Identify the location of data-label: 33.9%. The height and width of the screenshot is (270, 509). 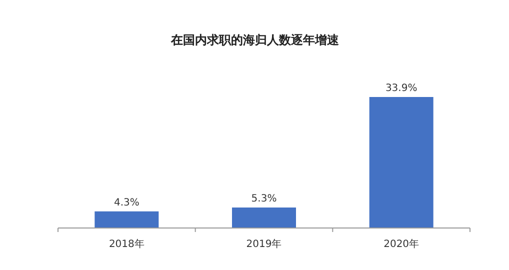
(401, 88).